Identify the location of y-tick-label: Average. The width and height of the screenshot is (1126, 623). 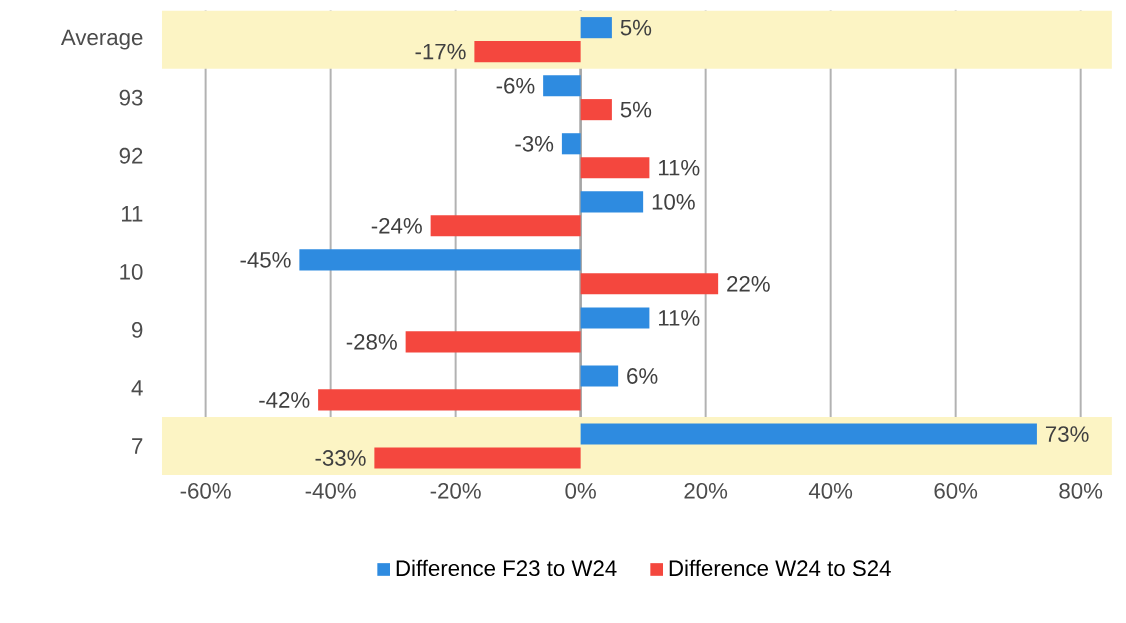
(101, 39).